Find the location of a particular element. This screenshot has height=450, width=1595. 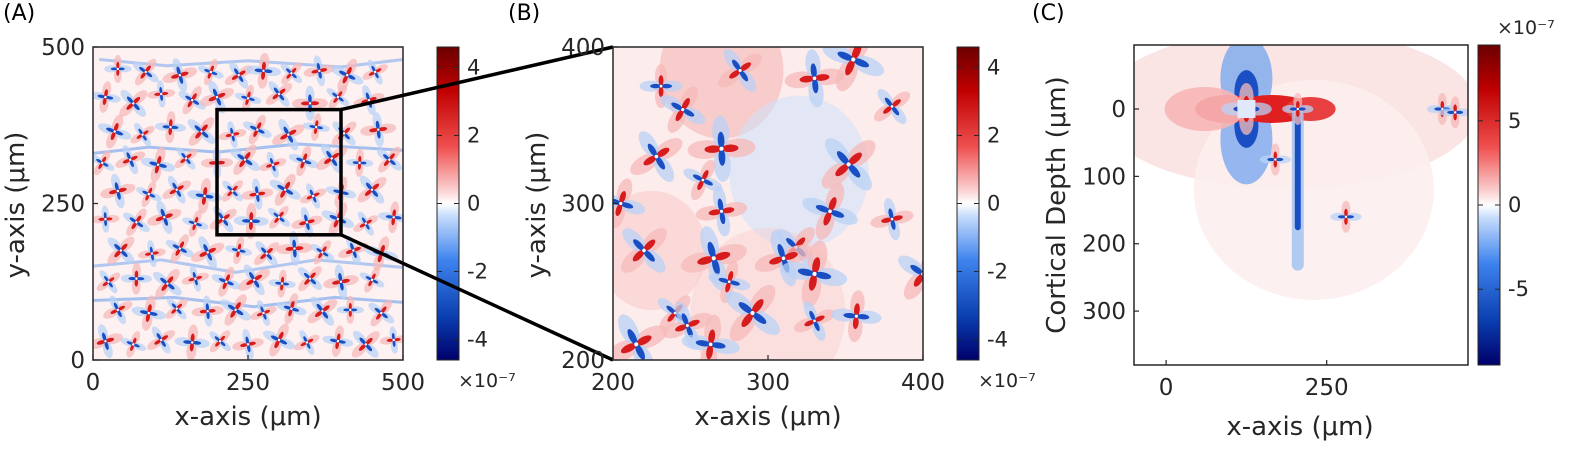

panel-label-c: (C) is located at coordinates (1048, 13).